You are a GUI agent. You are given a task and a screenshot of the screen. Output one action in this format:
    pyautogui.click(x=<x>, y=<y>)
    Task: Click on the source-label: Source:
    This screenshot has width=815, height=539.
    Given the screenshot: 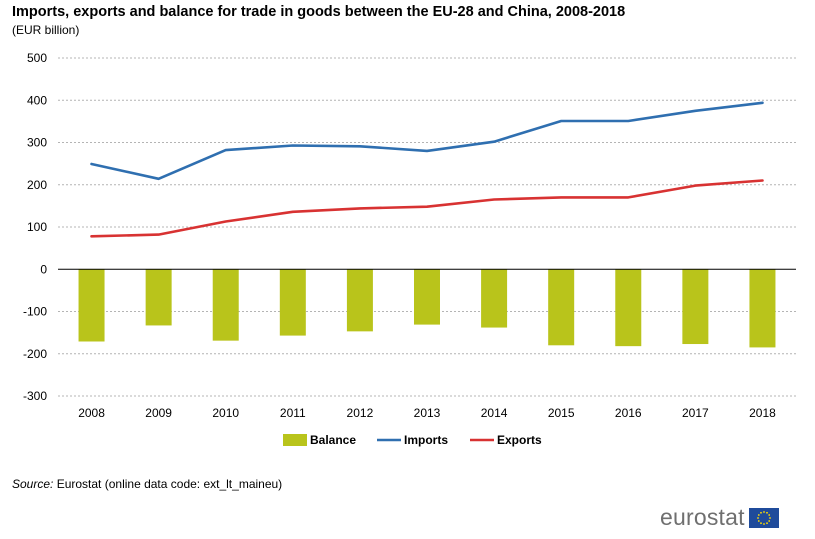 What is the action you would take?
    pyautogui.click(x=33, y=484)
    